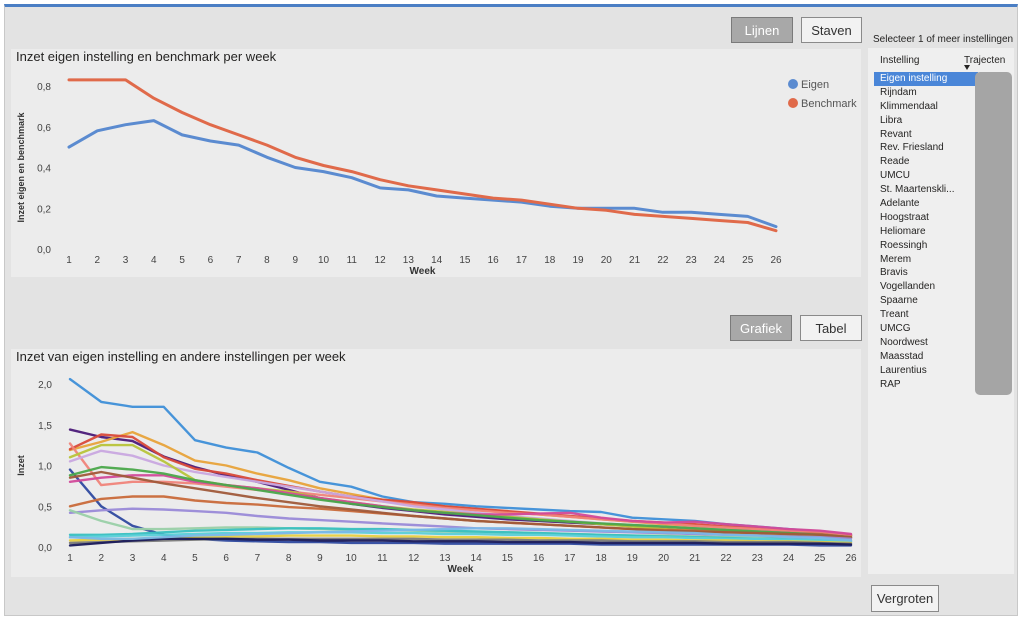 The height and width of the screenshot is (621, 1024). I want to click on vergroten-button: Vergroten, so click(905, 598).